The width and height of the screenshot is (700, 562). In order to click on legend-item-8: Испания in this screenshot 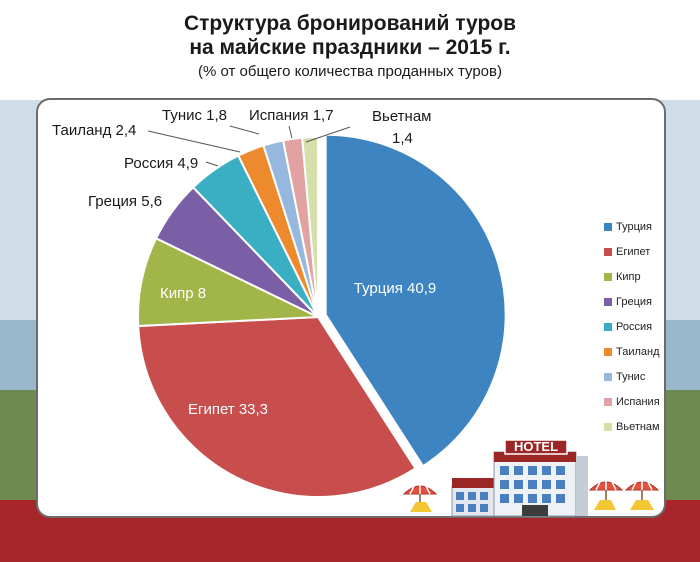, I will do `click(639, 401)`.